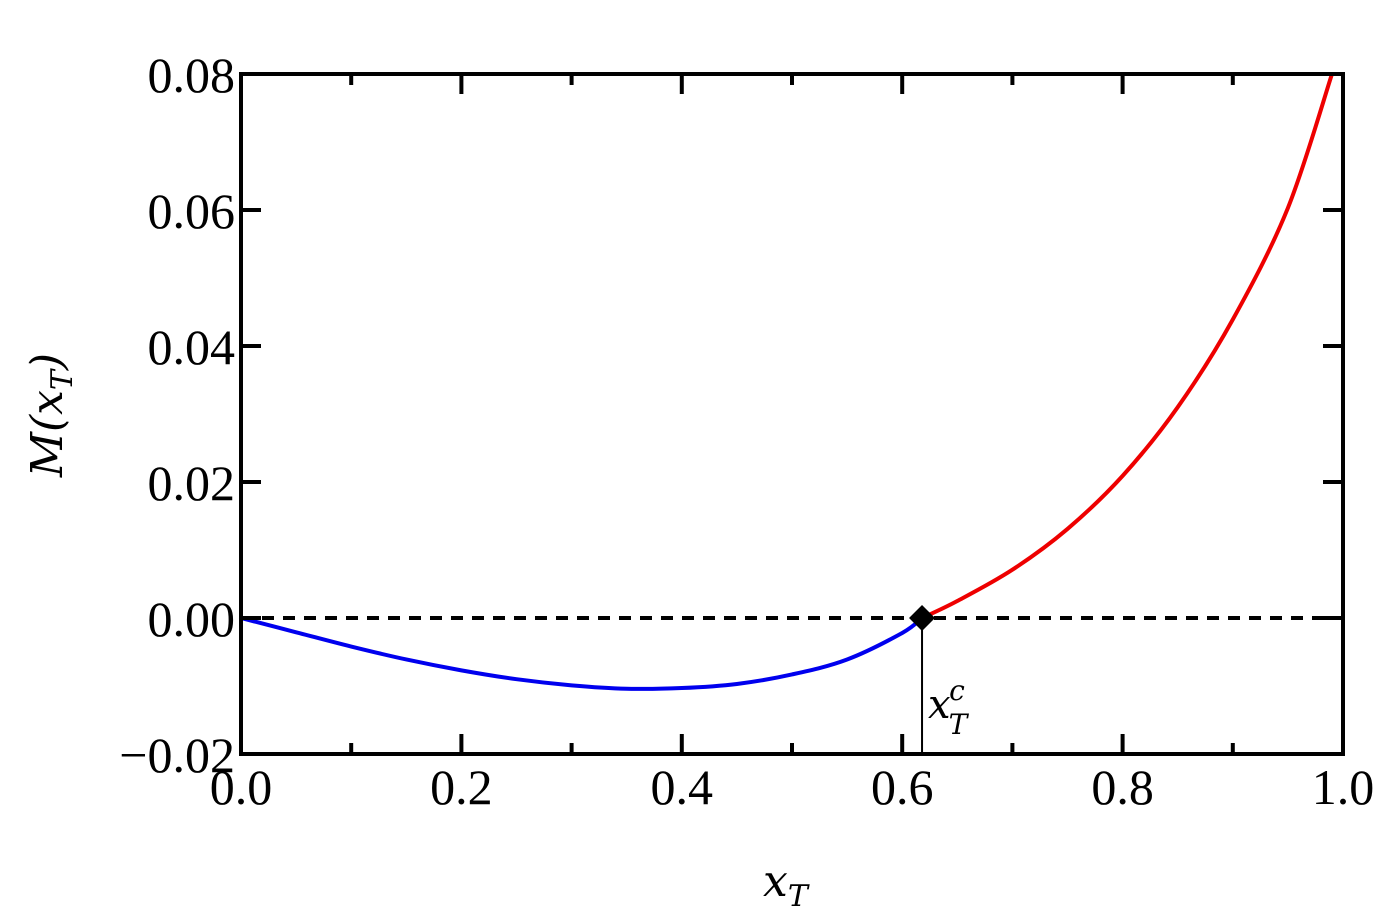 Image resolution: width=1383 pixels, height=922 pixels. Describe the element at coordinates (1343, 787) in the screenshot. I see `x-tick-label: 1.0` at that location.